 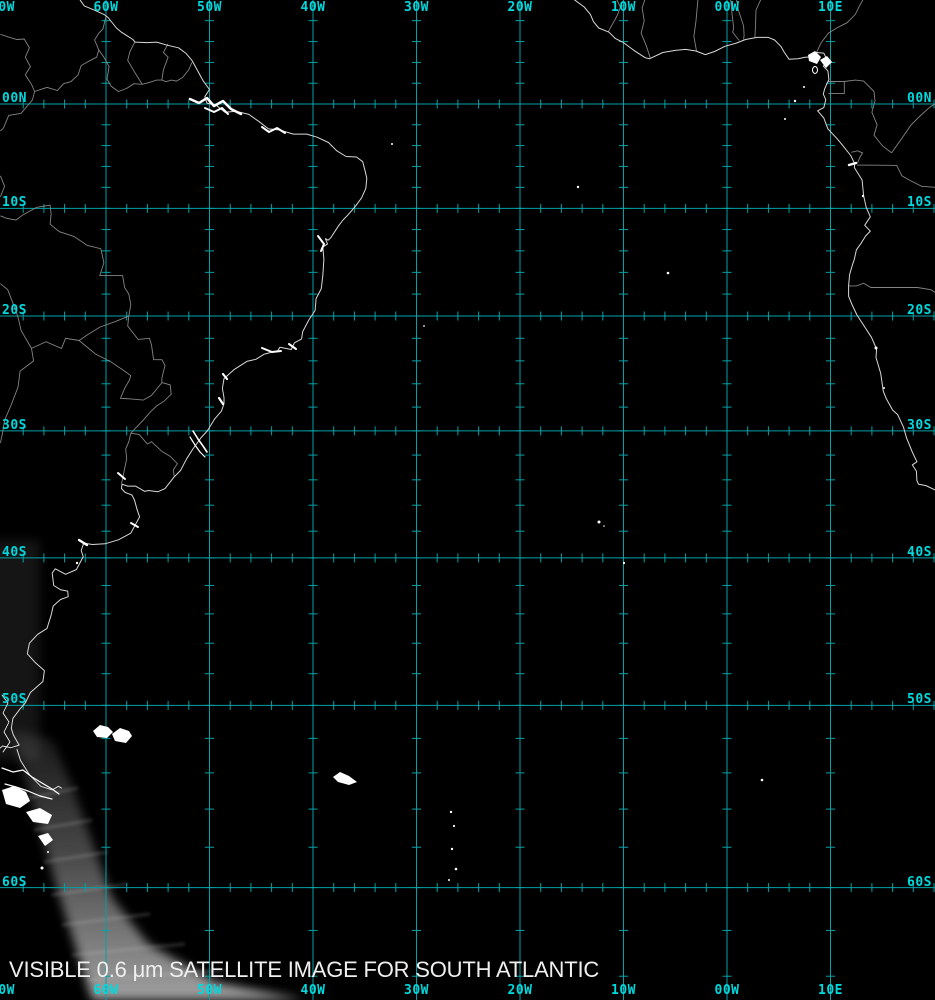 What do you see at coordinates (520, 7) in the screenshot?
I see `grid-label-top-20w: 20W` at bounding box center [520, 7].